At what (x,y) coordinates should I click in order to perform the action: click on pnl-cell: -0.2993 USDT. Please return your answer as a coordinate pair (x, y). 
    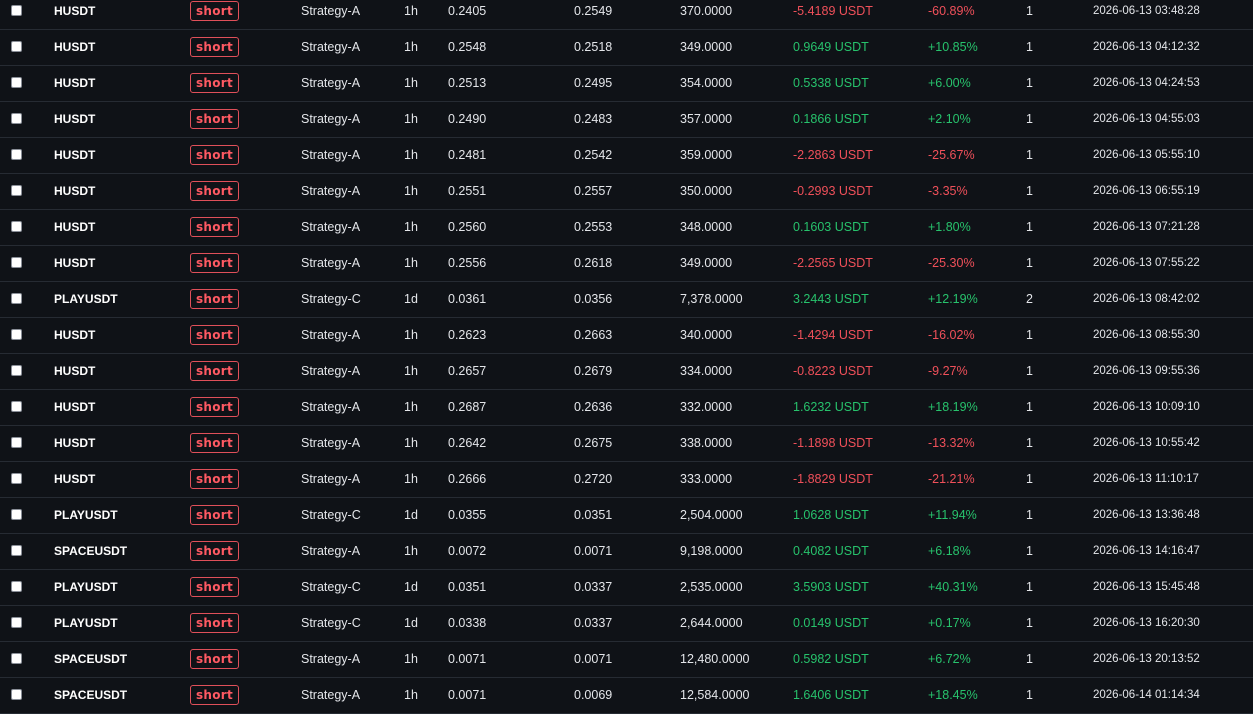
    Looking at the image, I should click on (833, 191).